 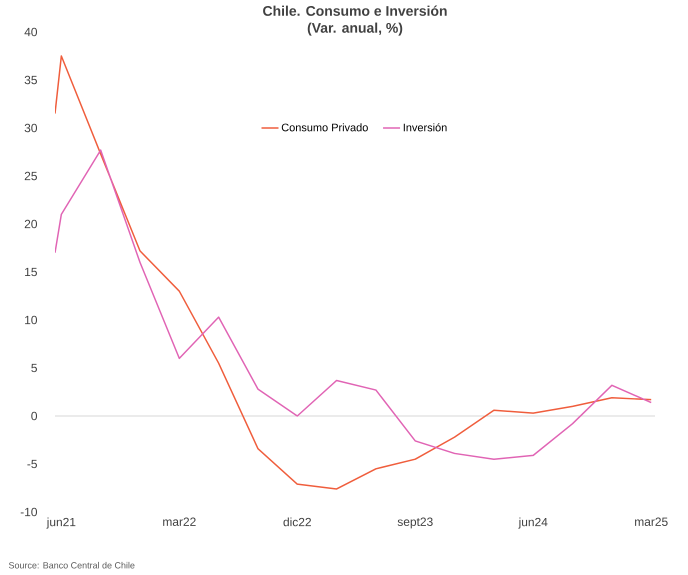 What do you see at coordinates (34, 368) in the screenshot?
I see `y-tick-label: 5` at bounding box center [34, 368].